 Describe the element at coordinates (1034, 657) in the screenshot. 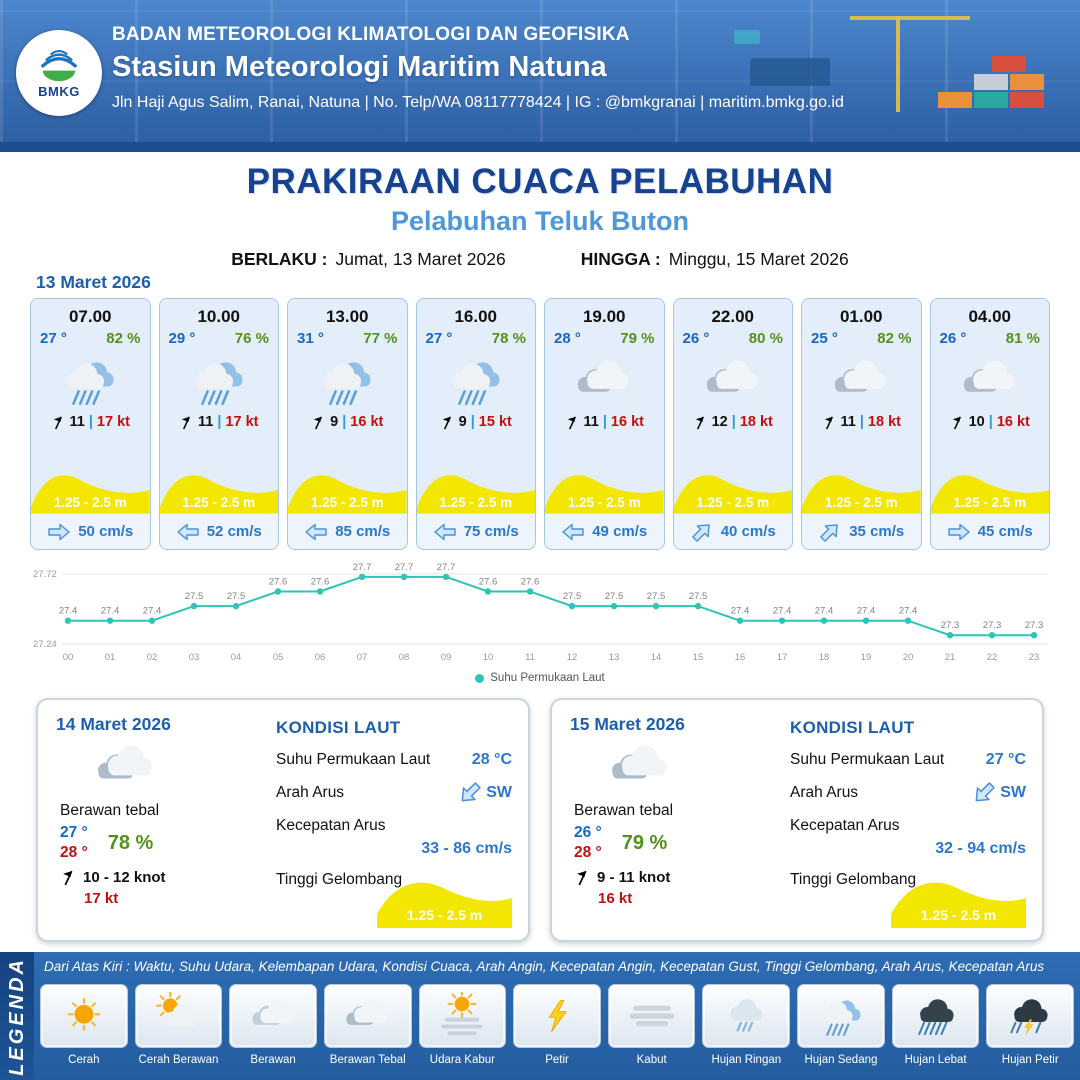

I see `svg-text: 23` at that location.